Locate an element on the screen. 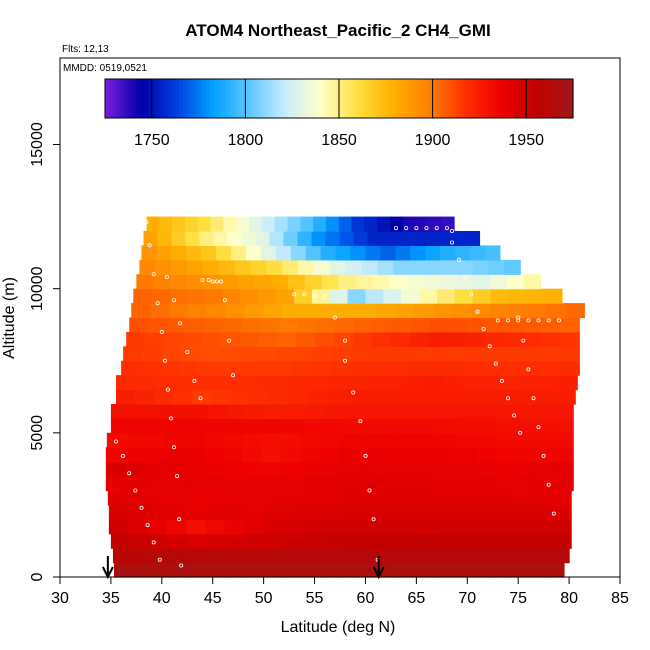 The height and width of the screenshot is (650, 650). dates-label: MMDD: 0519,0521 is located at coordinates (105, 68).